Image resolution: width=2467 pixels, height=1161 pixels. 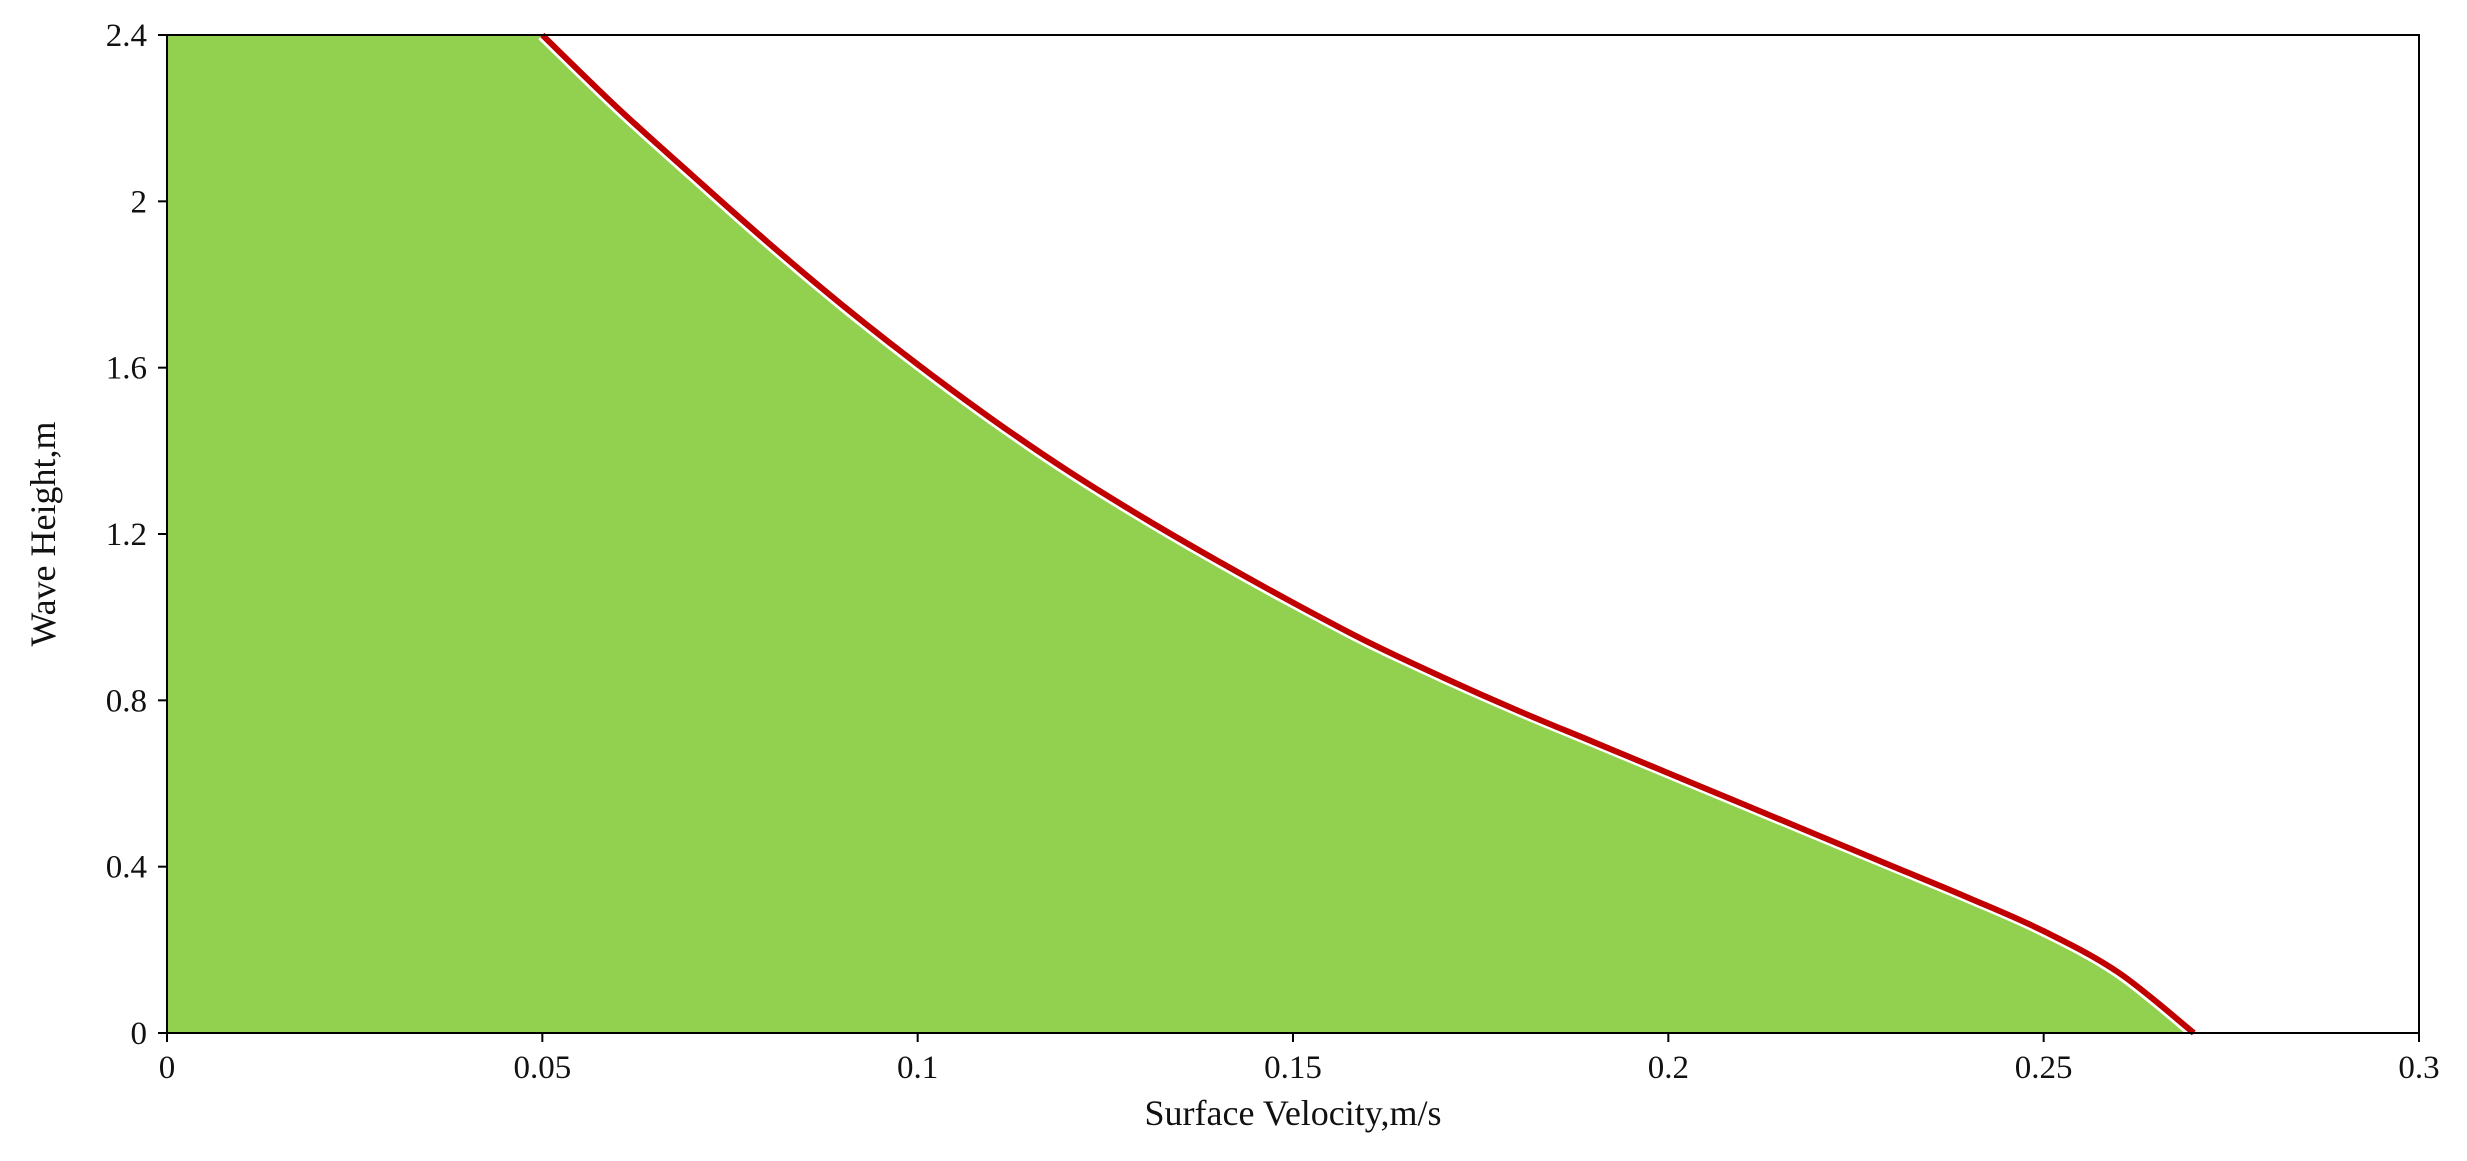 What do you see at coordinates (2418, 1068) in the screenshot?
I see `x-tick-label: 0.3` at bounding box center [2418, 1068].